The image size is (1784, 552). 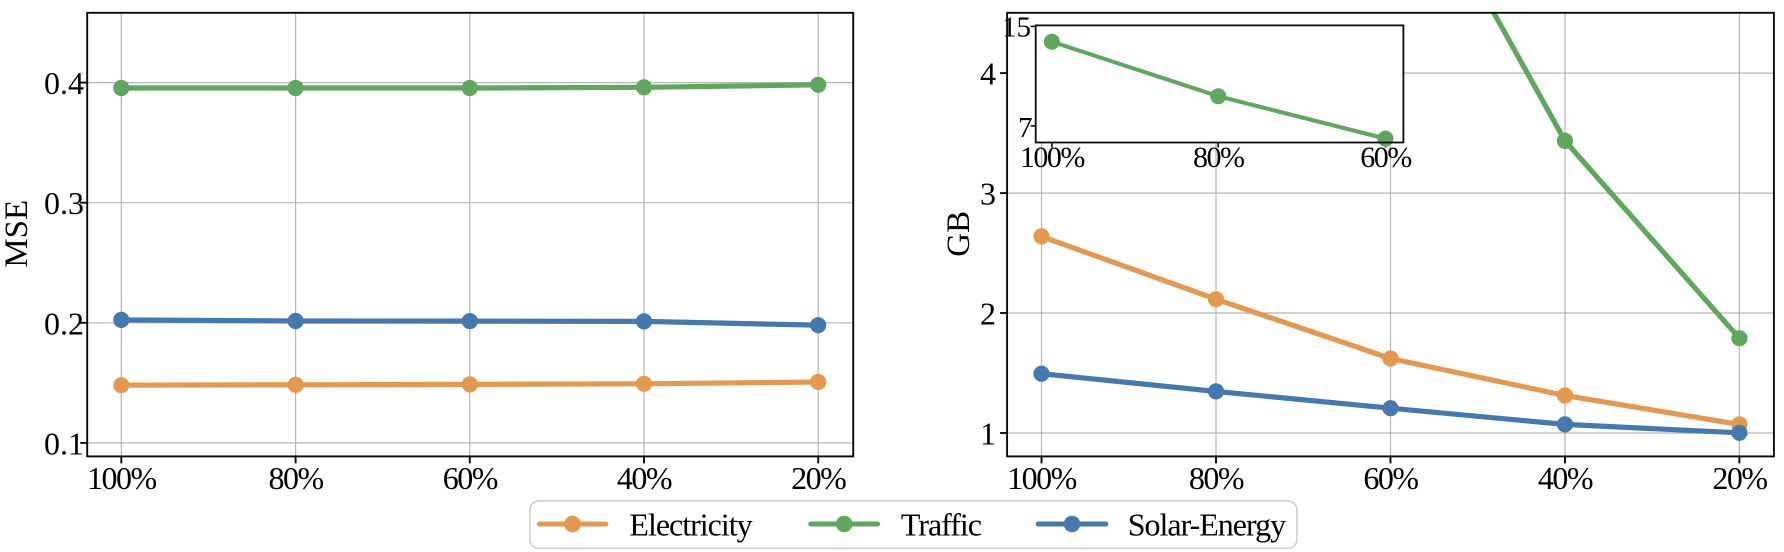 What do you see at coordinates (64, 203) in the screenshot?
I see `svg-text: 0.3` at bounding box center [64, 203].